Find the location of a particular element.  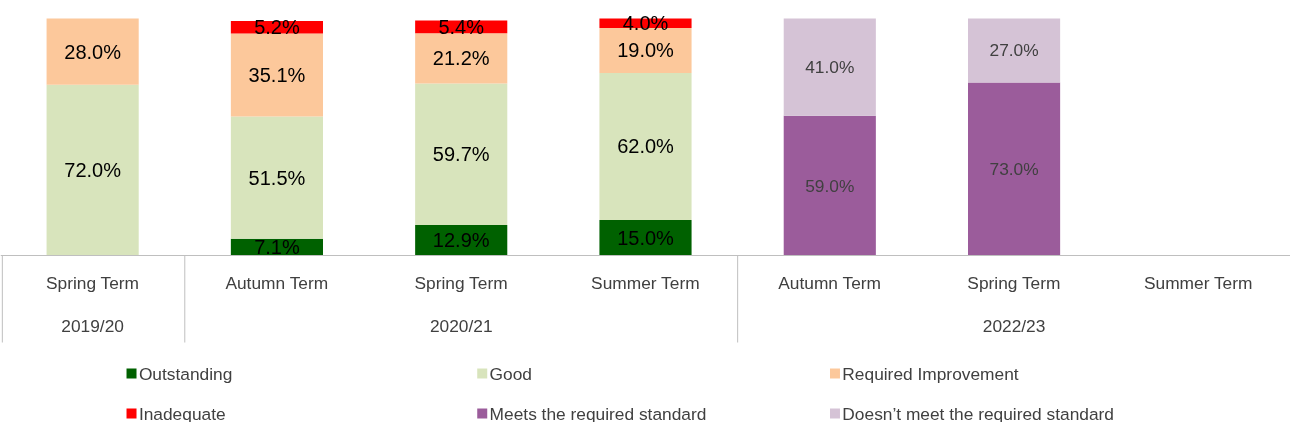

data-label: 15.0% is located at coordinates (646, 237).